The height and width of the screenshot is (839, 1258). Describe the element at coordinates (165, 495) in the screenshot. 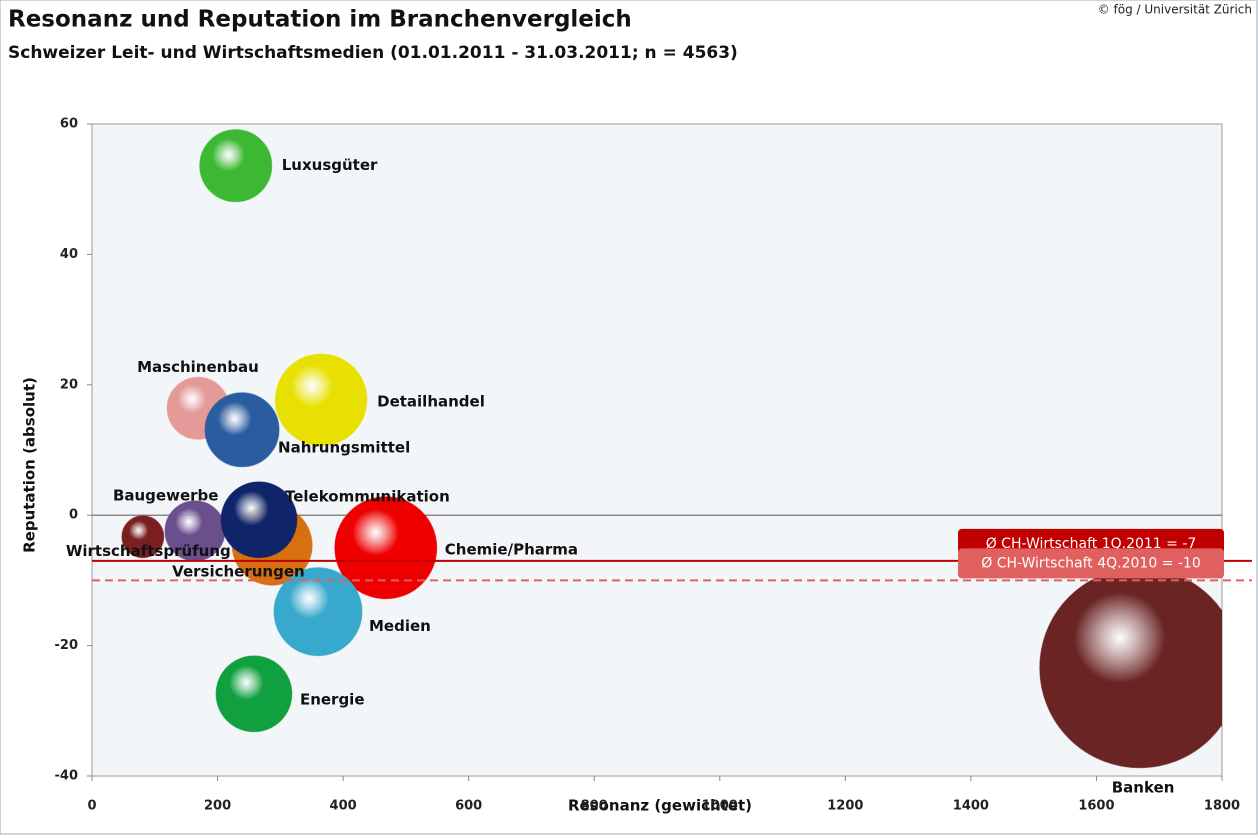

I see `bubble-label: Baugewerbe` at that location.